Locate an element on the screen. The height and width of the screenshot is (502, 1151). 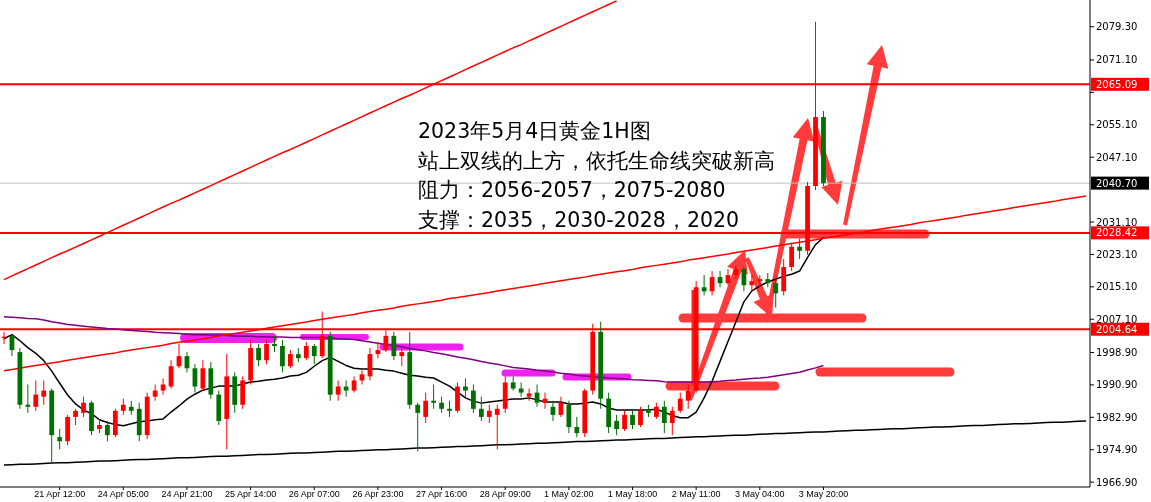
y-tick-label: 2031.10 is located at coordinates (1117, 222).